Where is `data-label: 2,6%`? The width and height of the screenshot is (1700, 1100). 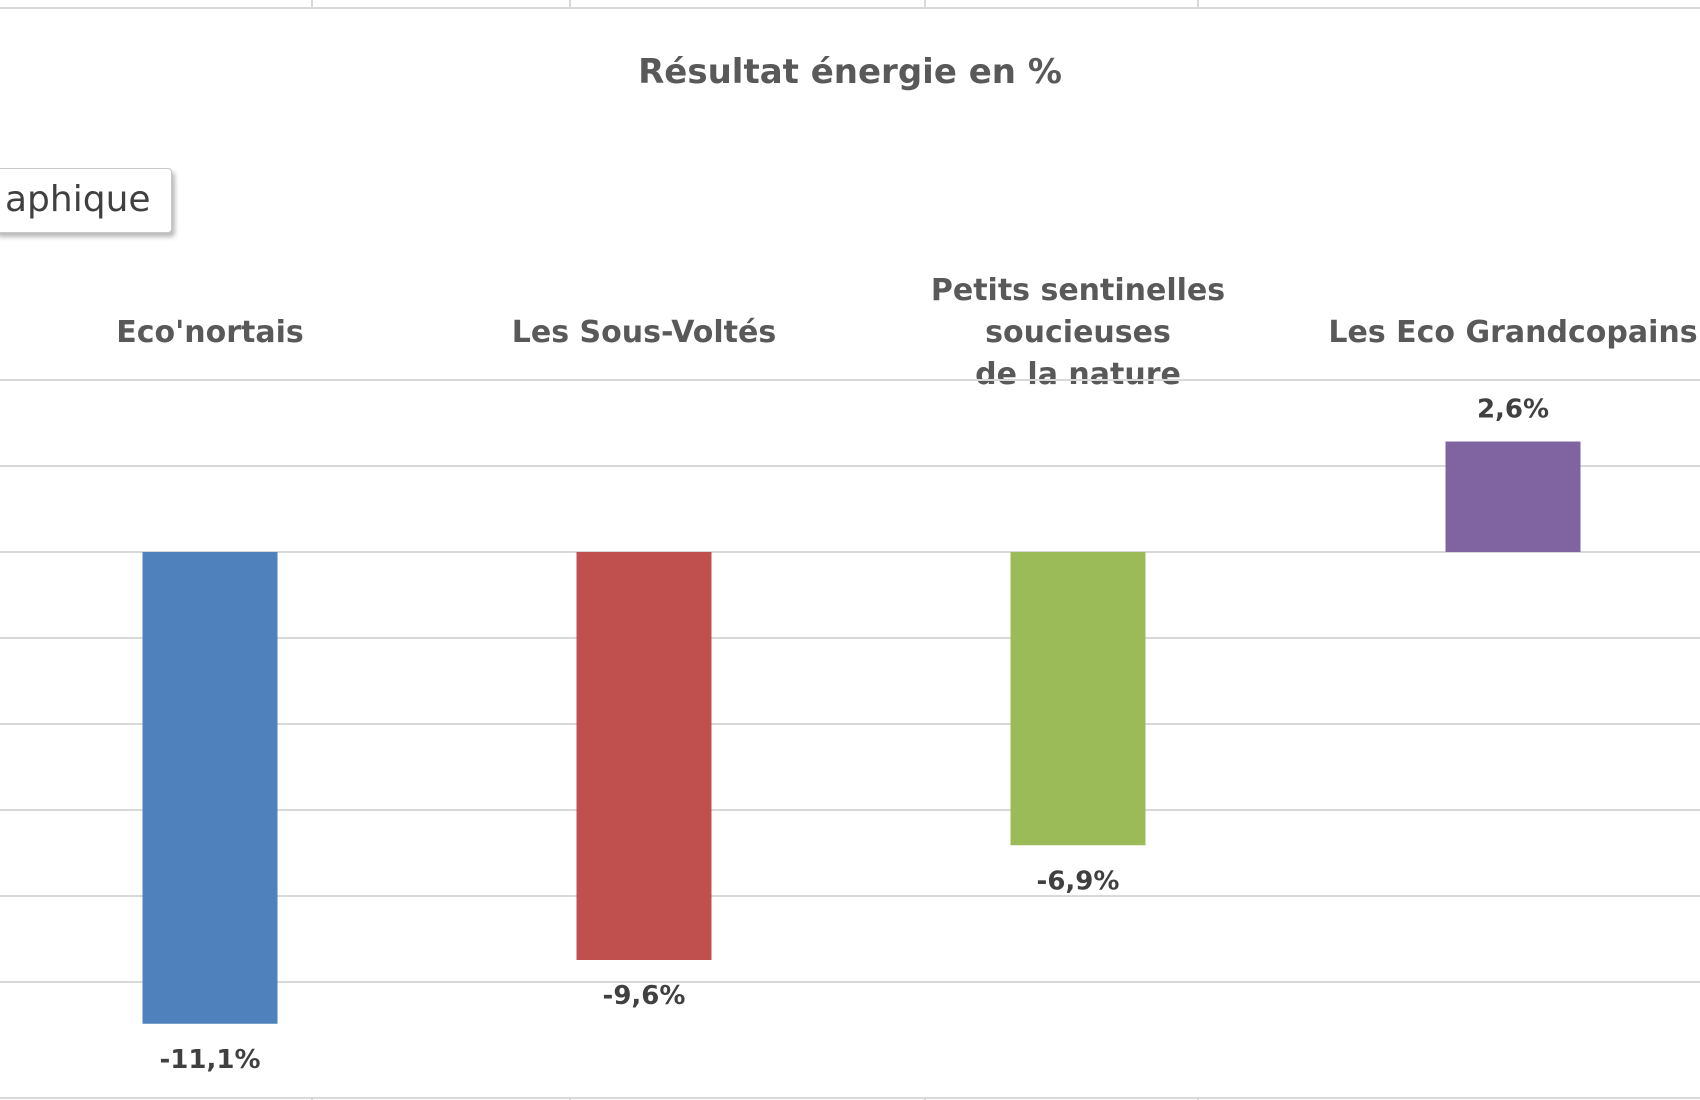
data-label: 2,6% is located at coordinates (1513, 410).